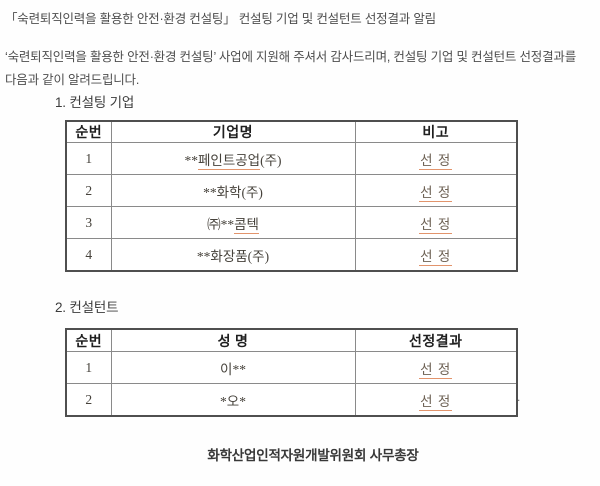 This screenshot has height=486, width=600. I want to click on column-header: 선정결과, so click(436, 340).